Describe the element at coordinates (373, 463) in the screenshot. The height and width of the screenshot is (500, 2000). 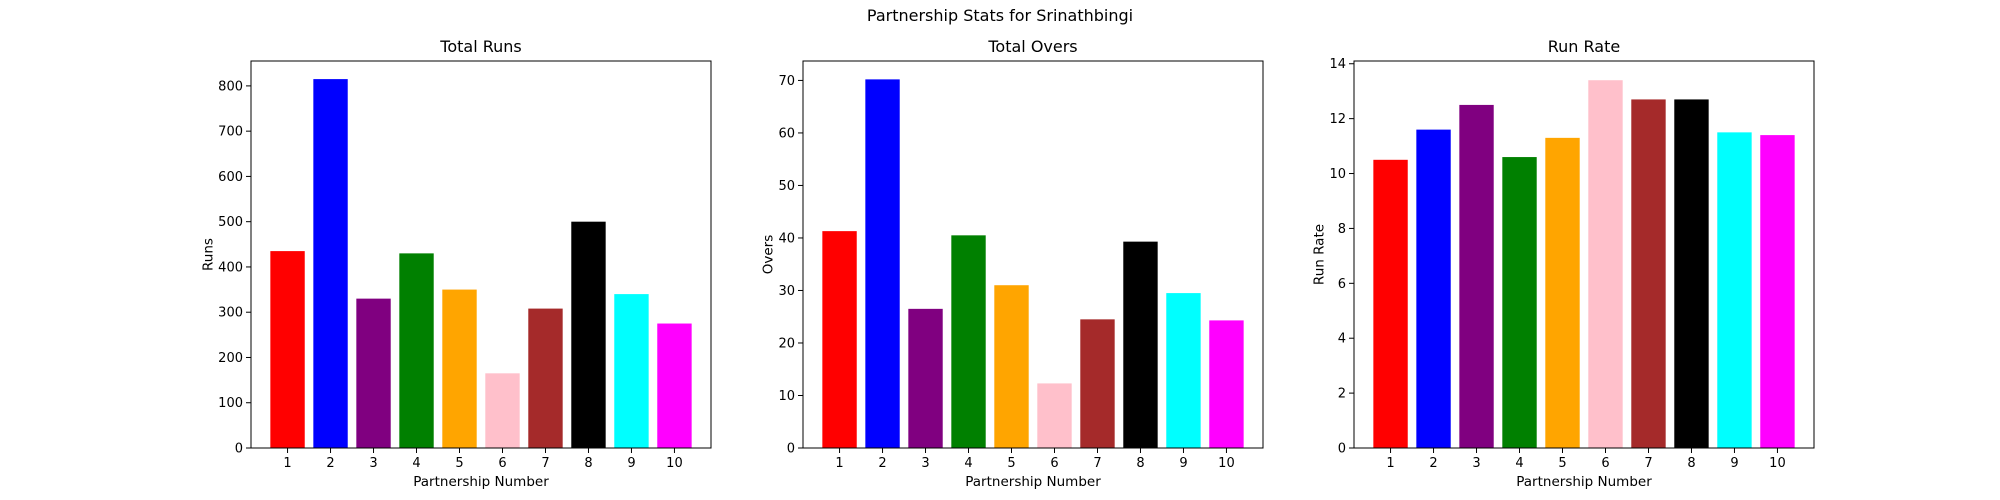
I see `total-runs-x-tick-label: 3` at that location.